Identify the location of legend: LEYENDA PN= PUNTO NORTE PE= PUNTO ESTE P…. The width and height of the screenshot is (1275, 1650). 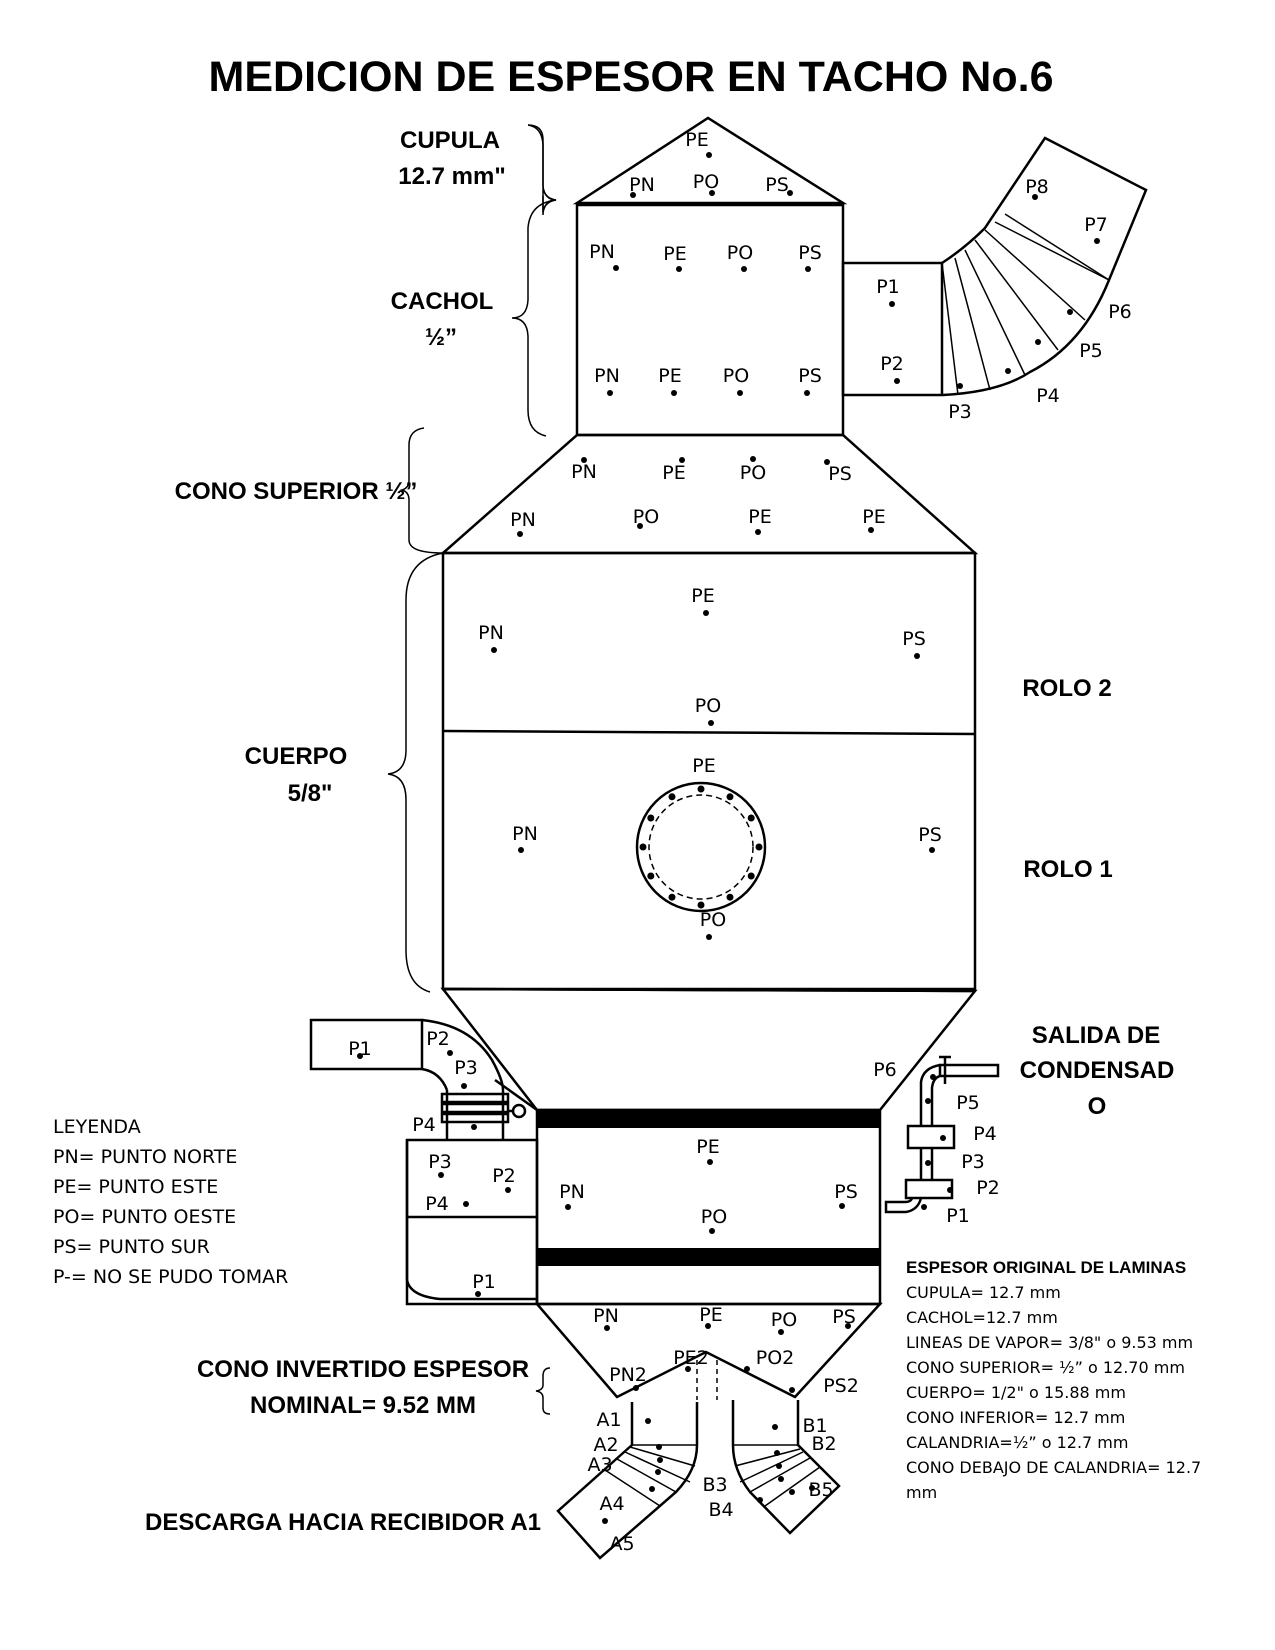
(170, 1202).